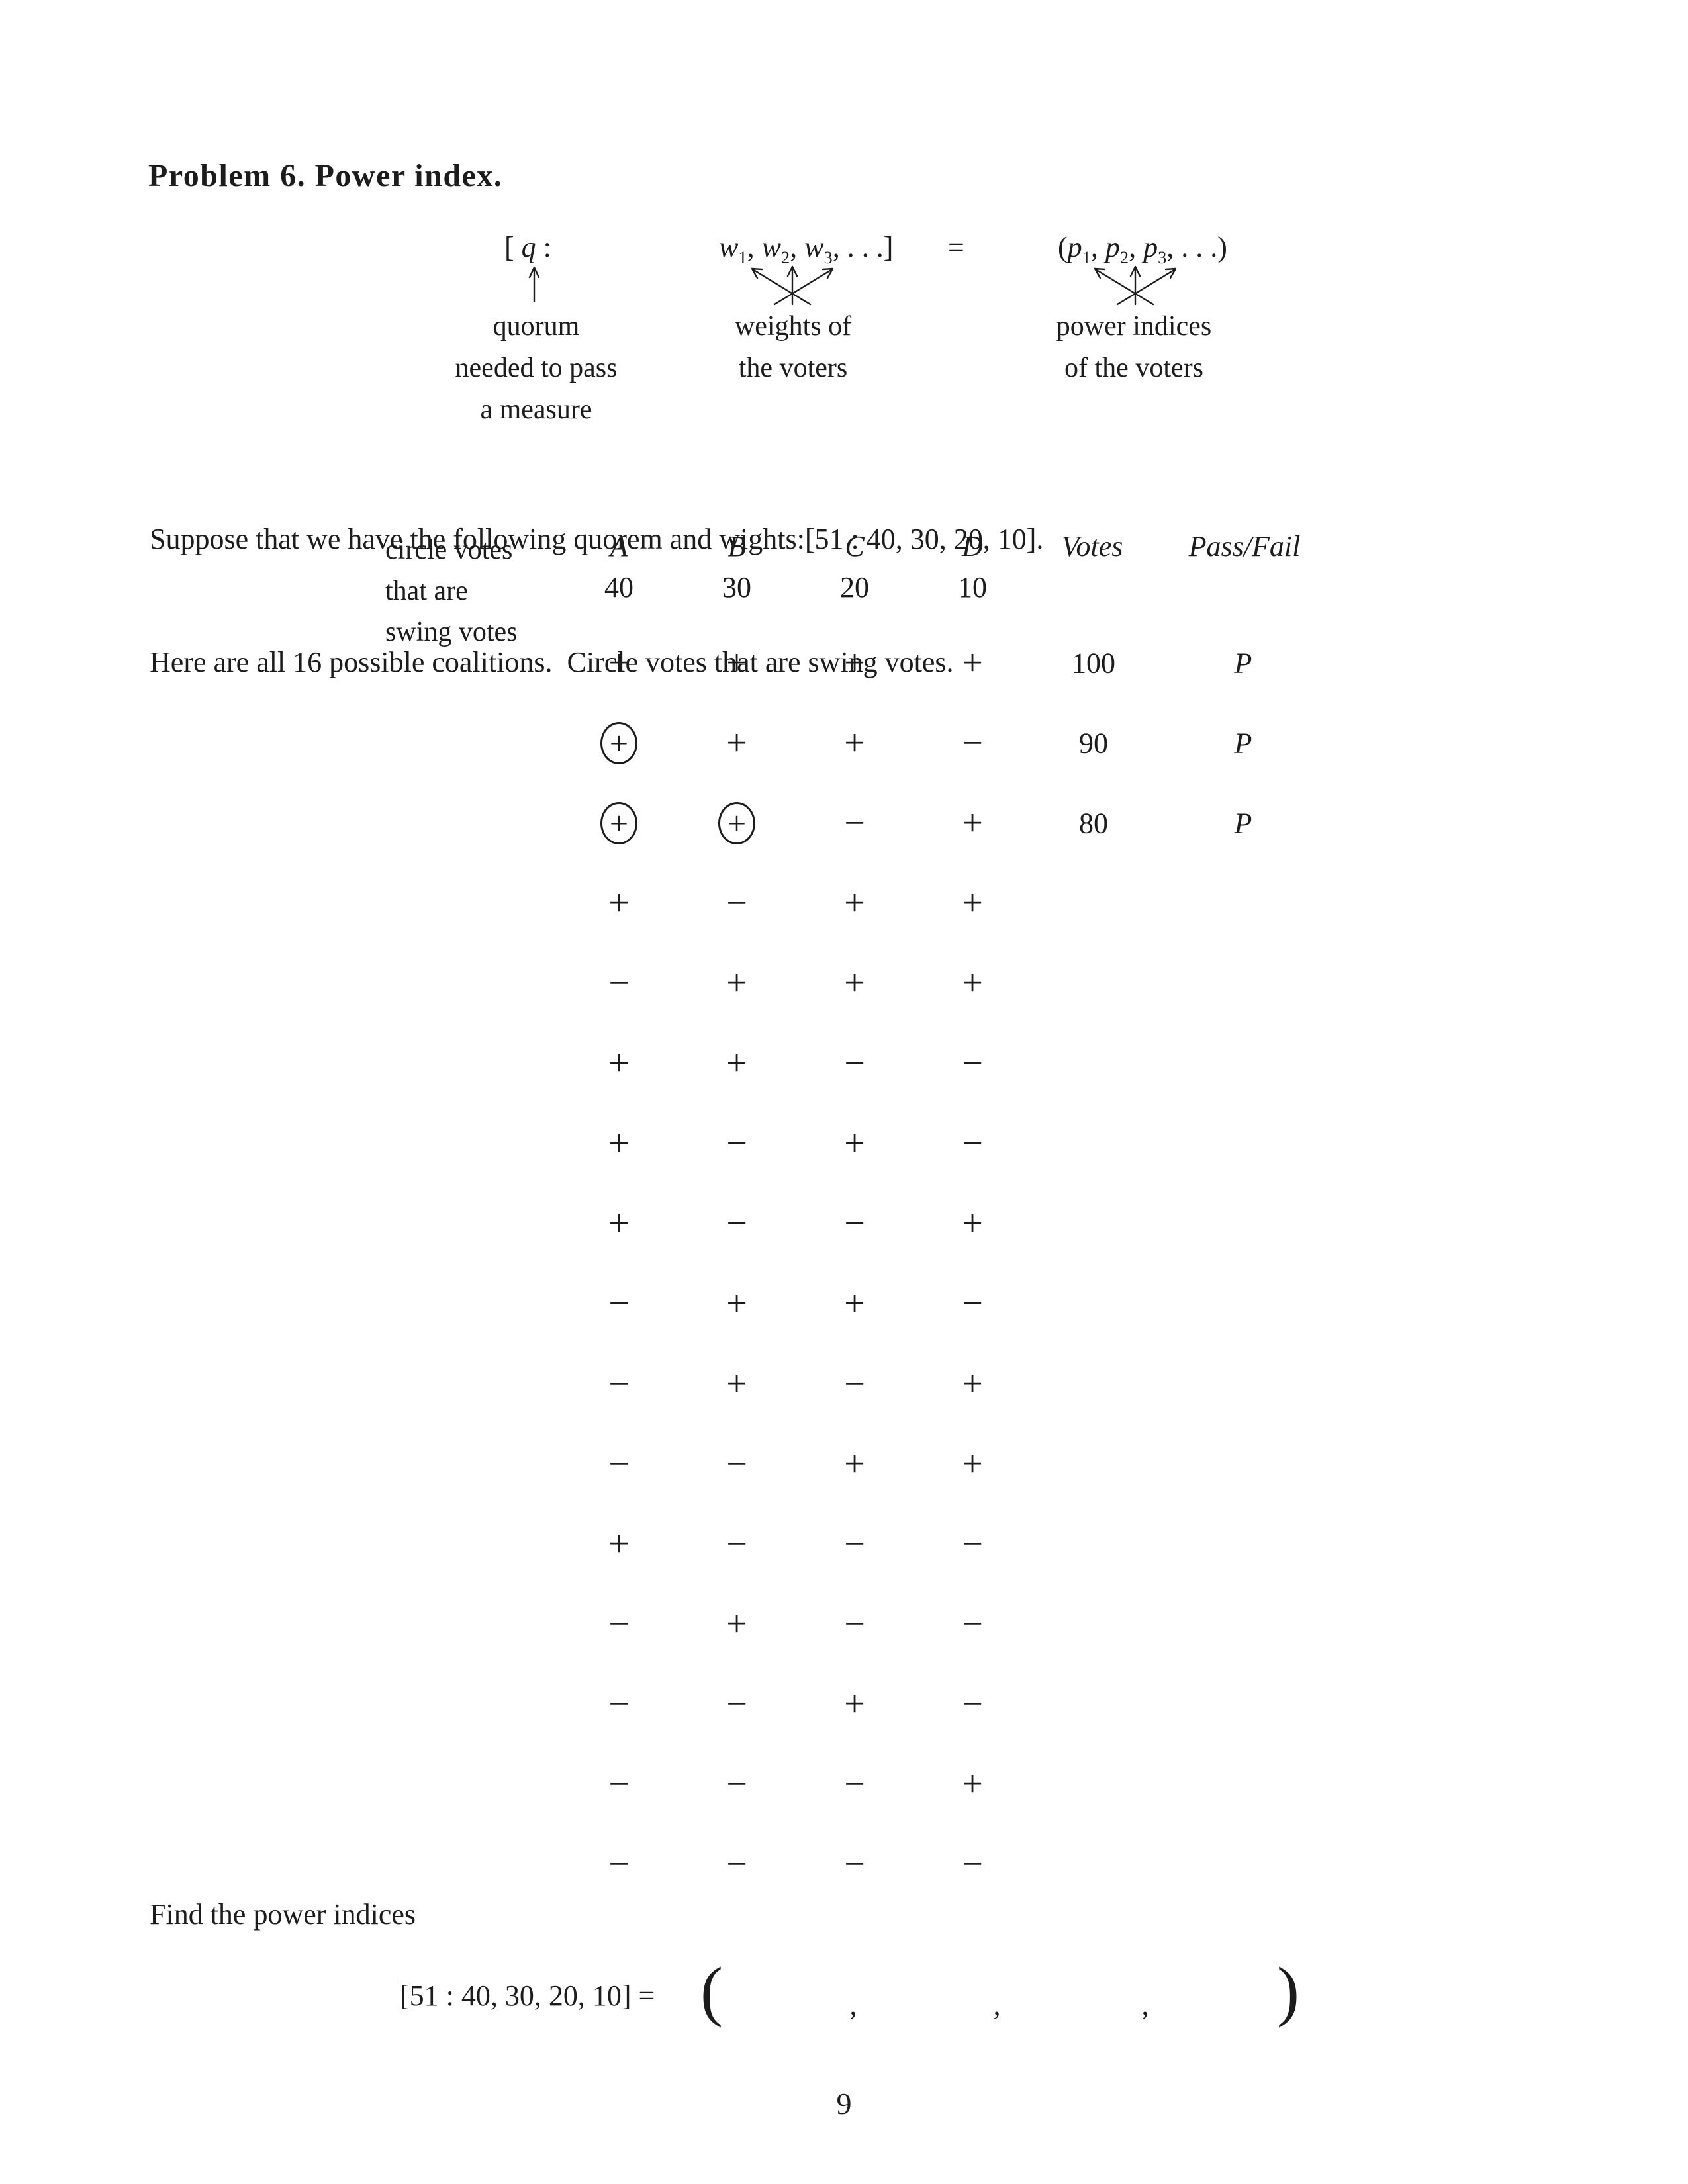 This screenshot has height=2184, width=1688. What do you see at coordinates (736, 547) in the screenshot?
I see `column-header-b: B` at bounding box center [736, 547].